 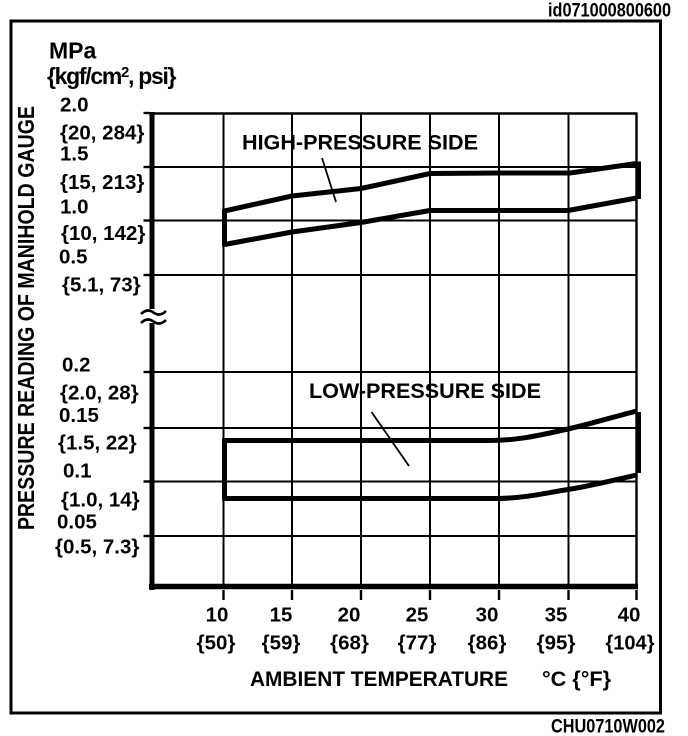 I want to click on svg-text: °C {°F}, so click(x=576, y=679).